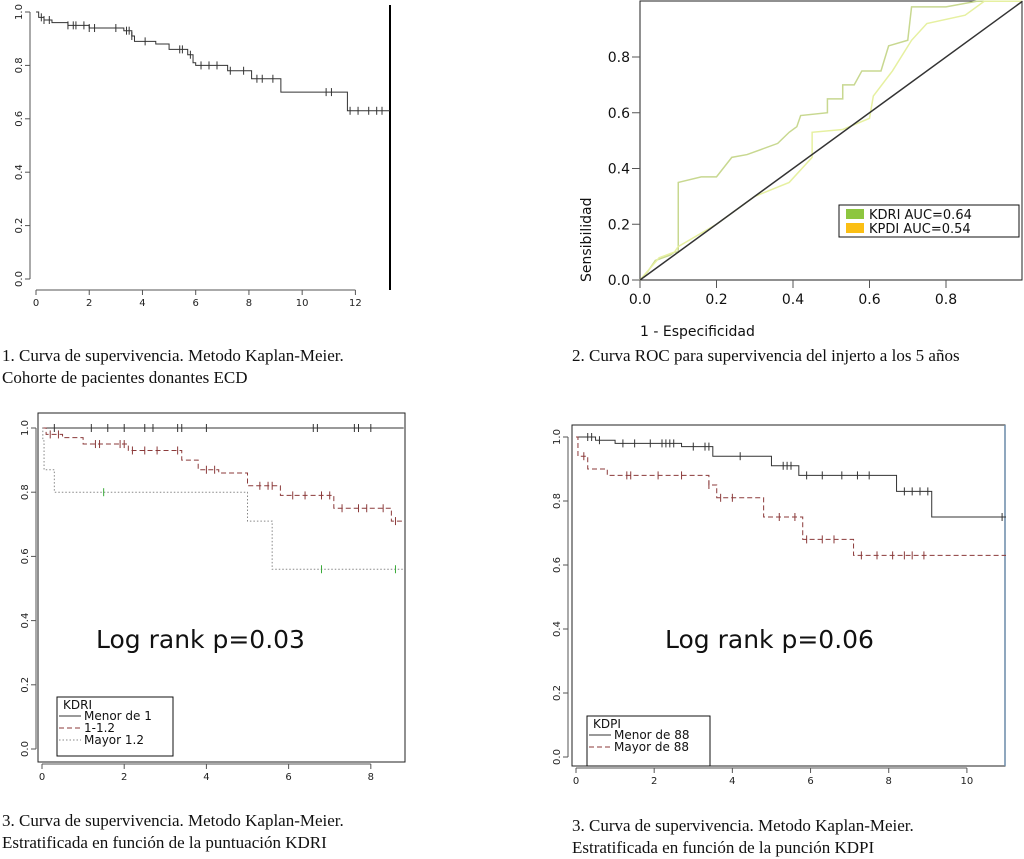  What do you see at coordinates (202, 156) in the screenshot?
I see `chart-1: 0 2 4 6 8 10 12 0.0 0.2 0.4 0.6 0.8 1.0` at bounding box center [202, 156].